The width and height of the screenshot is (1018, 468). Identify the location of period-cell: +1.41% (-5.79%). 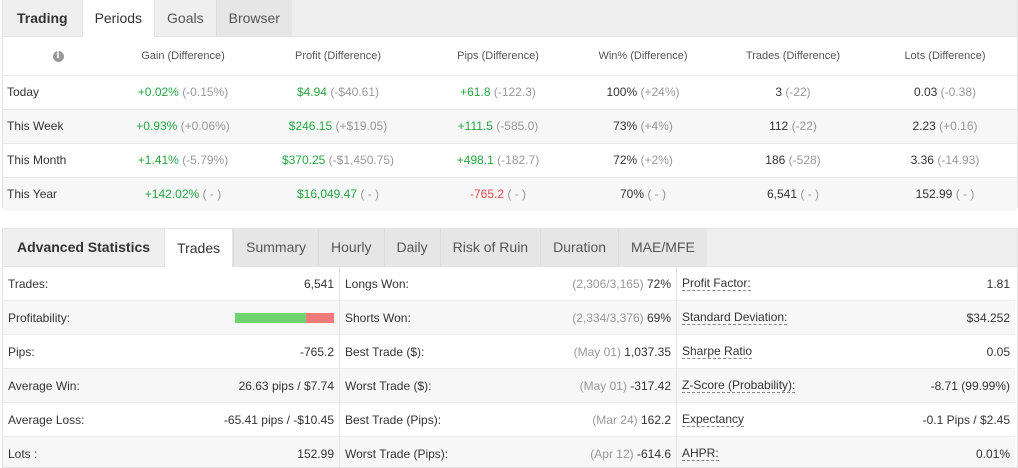
(183, 159).